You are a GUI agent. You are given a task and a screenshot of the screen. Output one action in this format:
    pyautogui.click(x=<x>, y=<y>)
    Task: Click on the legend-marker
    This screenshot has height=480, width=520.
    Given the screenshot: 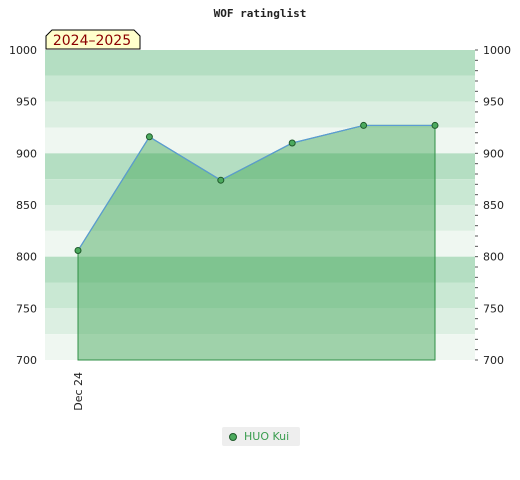 What is the action you would take?
    pyautogui.click(x=233, y=436)
    